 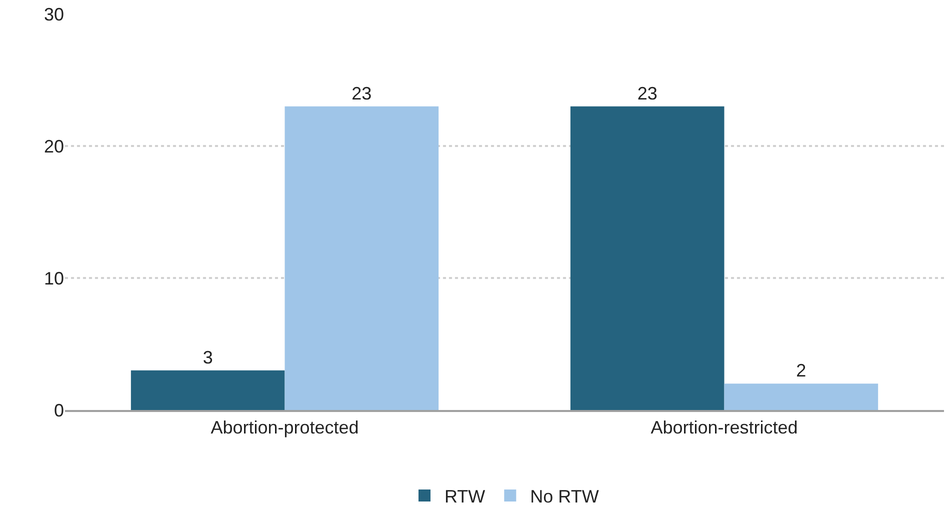 What do you see at coordinates (284, 428) in the screenshot?
I see `x-tick-label: Abortion-protected` at bounding box center [284, 428].